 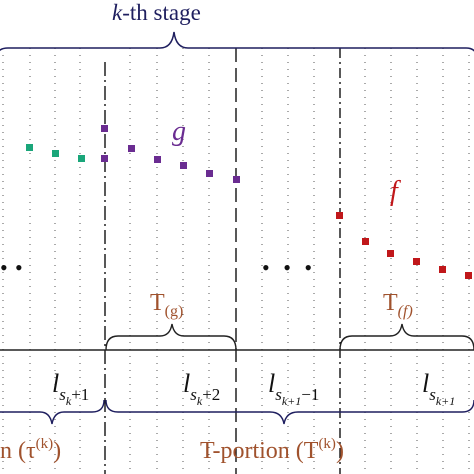 What do you see at coordinates (156, 12) in the screenshot?
I see `stage-title: k-th stage` at bounding box center [156, 12].